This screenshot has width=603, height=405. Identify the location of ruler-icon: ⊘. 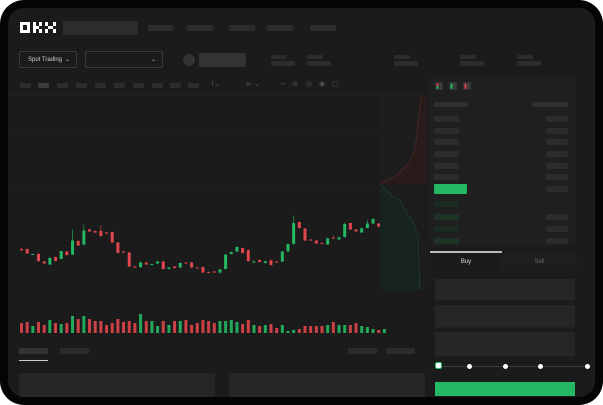
(295, 84).